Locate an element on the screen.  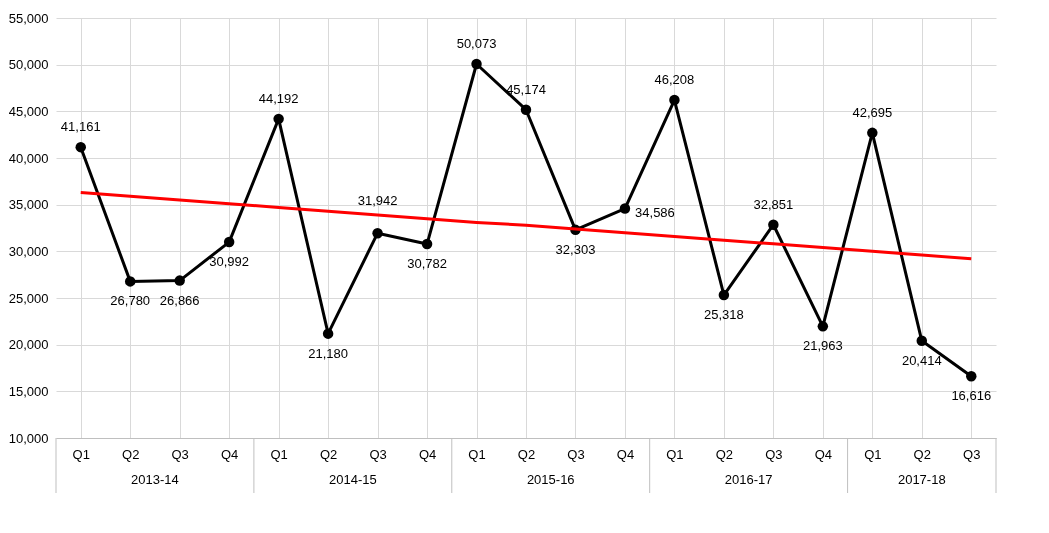
data-label: 30,782 is located at coordinates (427, 264).